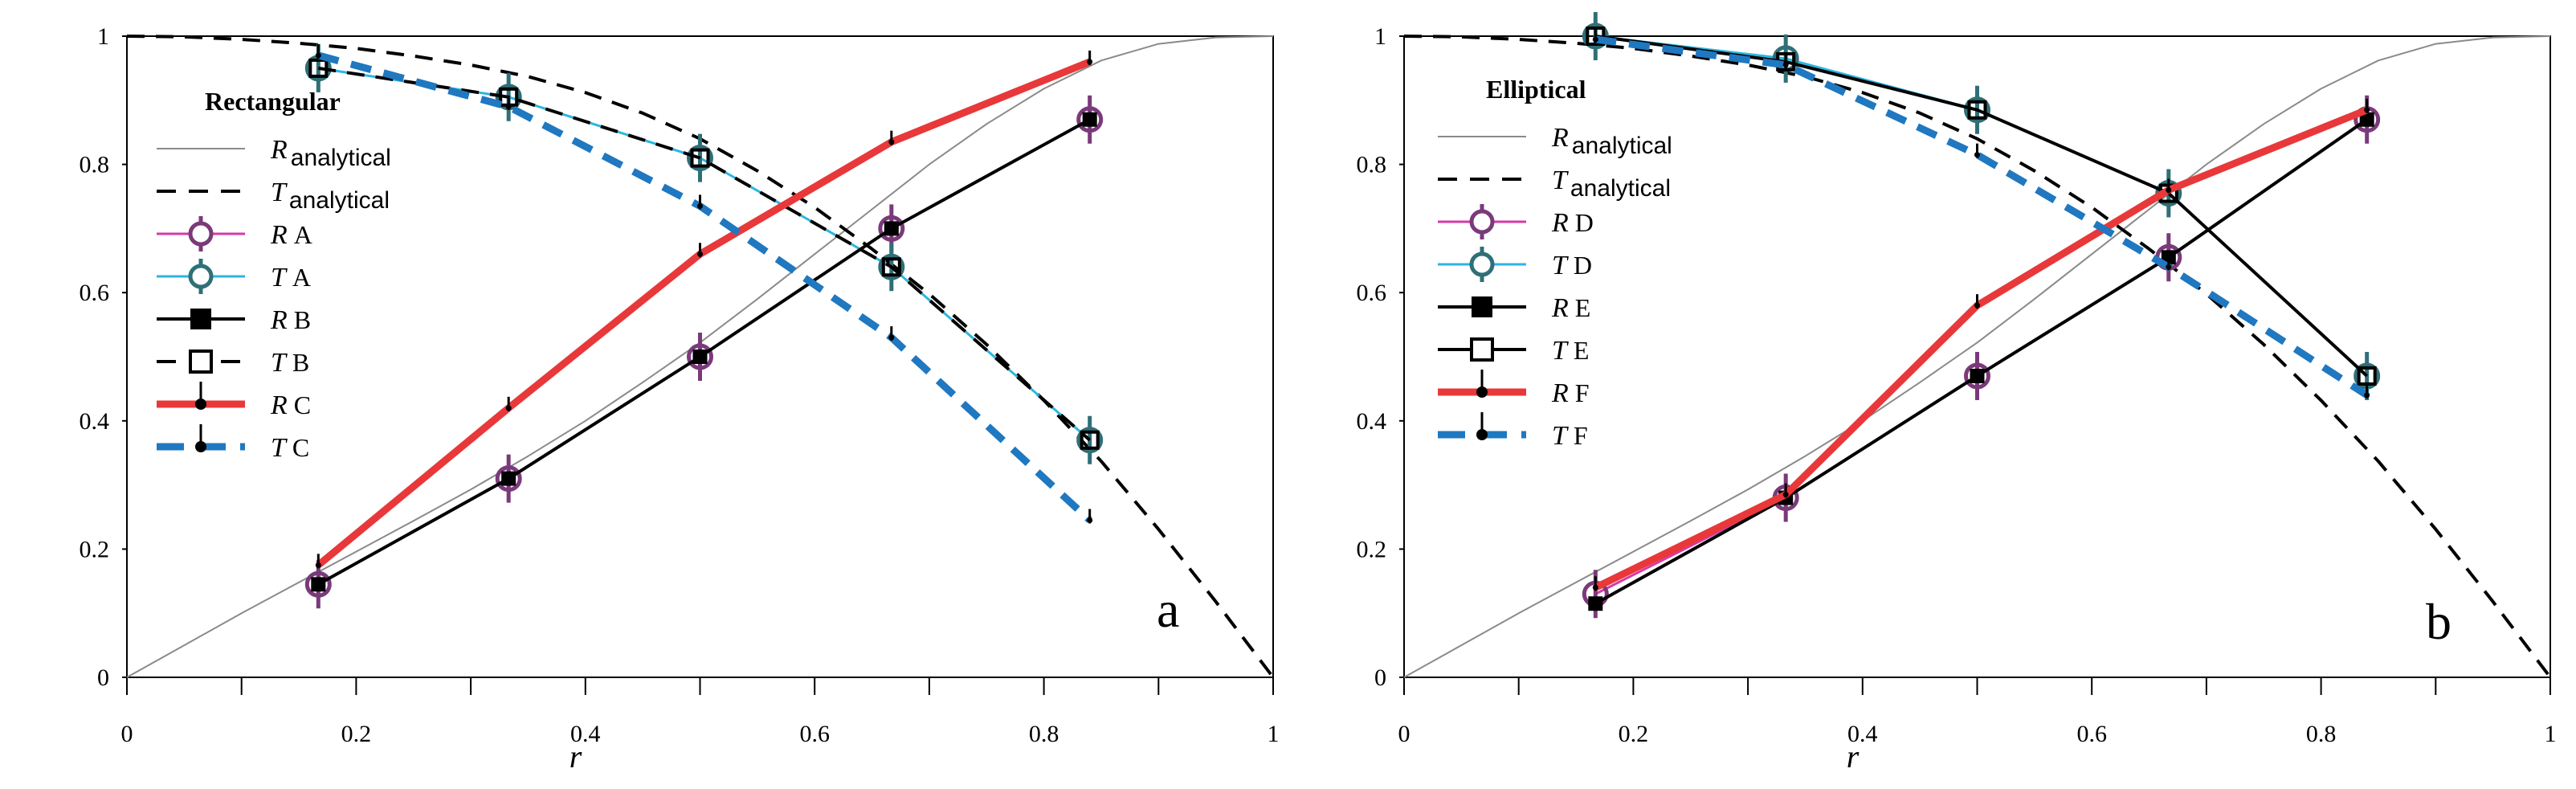  What do you see at coordinates (2438, 621) in the screenshot?
I see `panel-letter: b` at bounding box center [2438, 621].